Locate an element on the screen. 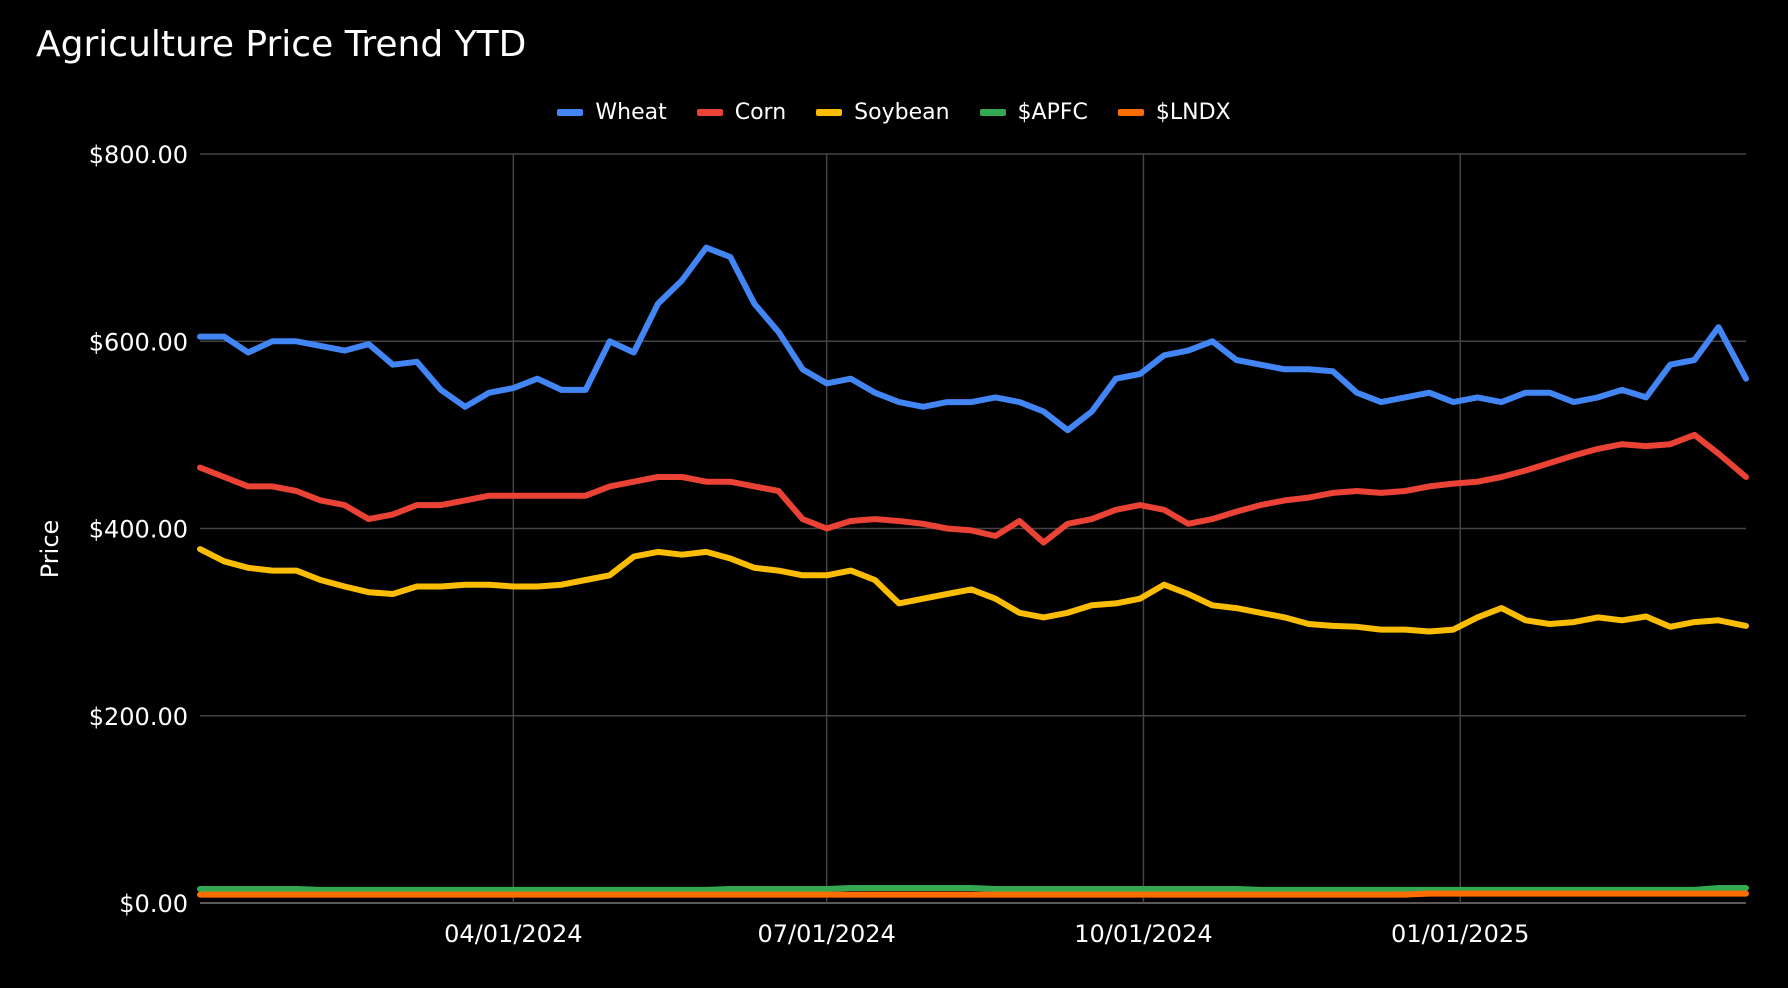 This screenshot has width=1788, height=988. legend-item: $APFC is located at coordinates (1033, 112).